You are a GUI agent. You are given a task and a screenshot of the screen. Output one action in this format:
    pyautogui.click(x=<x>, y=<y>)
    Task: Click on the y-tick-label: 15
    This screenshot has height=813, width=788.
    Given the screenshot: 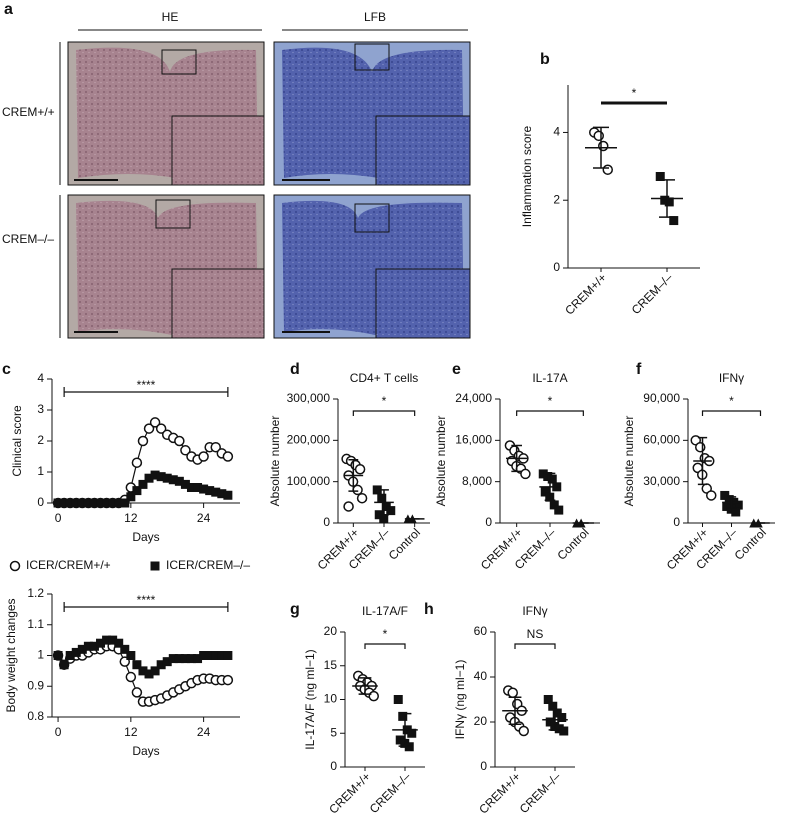 What is the action you would take?
    pyautogui.click(x=331, y=665)
    